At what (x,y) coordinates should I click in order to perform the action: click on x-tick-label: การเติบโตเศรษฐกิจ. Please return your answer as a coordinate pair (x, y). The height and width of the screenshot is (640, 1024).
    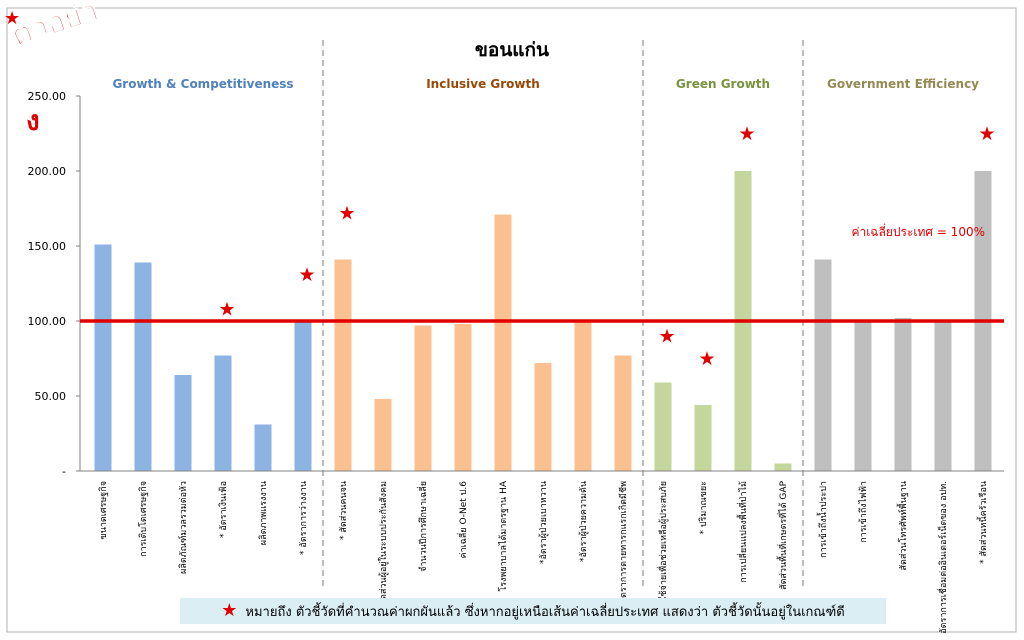
    Looking at the image, I should click on (143, 519).